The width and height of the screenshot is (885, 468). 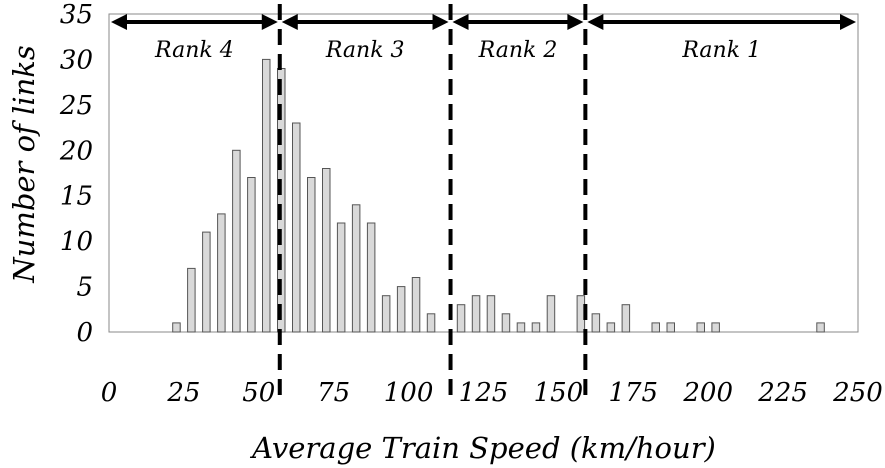 I want to click on y-axis-title: Number of links, so click(x=24, y=164).